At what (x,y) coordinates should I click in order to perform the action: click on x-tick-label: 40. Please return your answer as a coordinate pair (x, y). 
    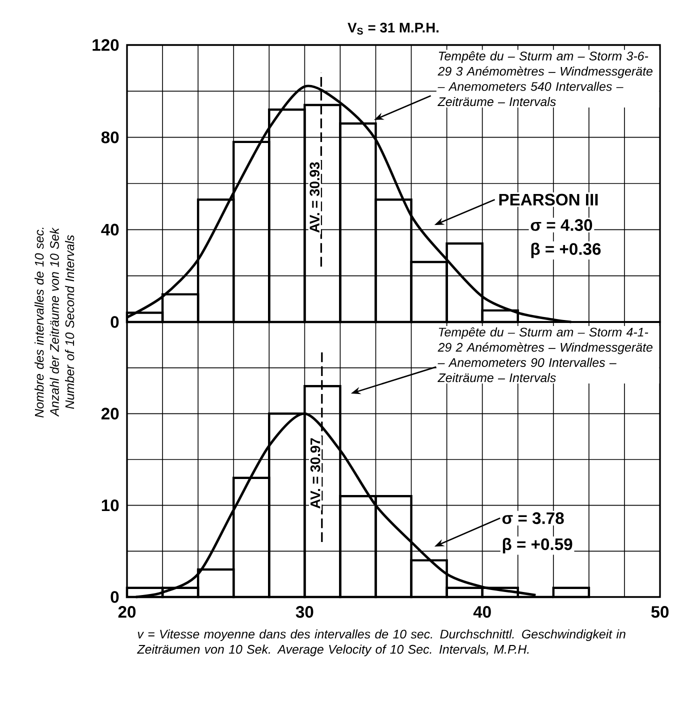
    Looking at the image, I should click on (482, 612).